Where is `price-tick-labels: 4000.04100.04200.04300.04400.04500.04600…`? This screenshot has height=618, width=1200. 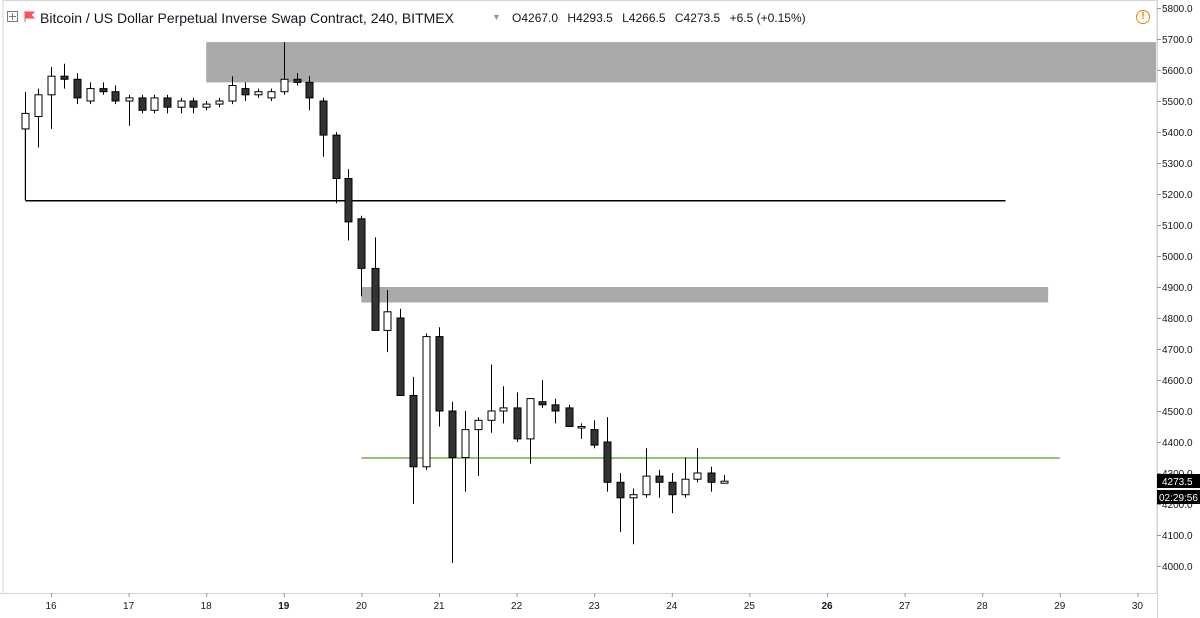 price-tick-labels: 4000.04100.04200.04300.04400.04500.04600… is located at coordinates (1175, 288).